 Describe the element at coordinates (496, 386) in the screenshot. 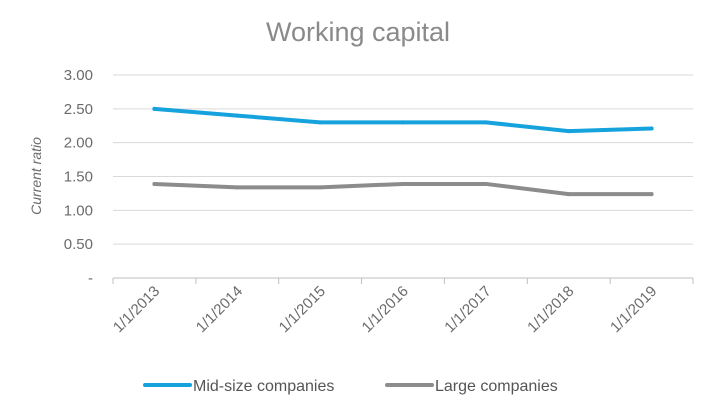

I see `legend-label: Large companies` at that location.